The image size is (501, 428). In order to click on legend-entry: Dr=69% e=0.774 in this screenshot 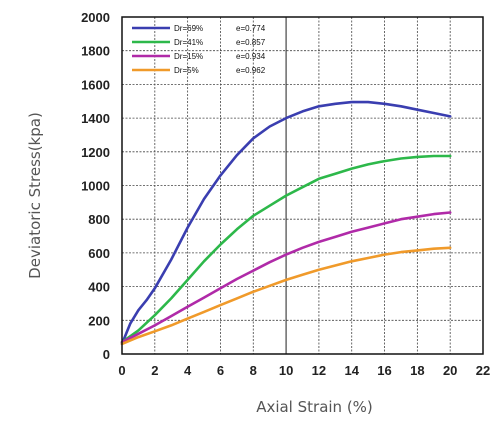, I will do `click(199, 28)`.